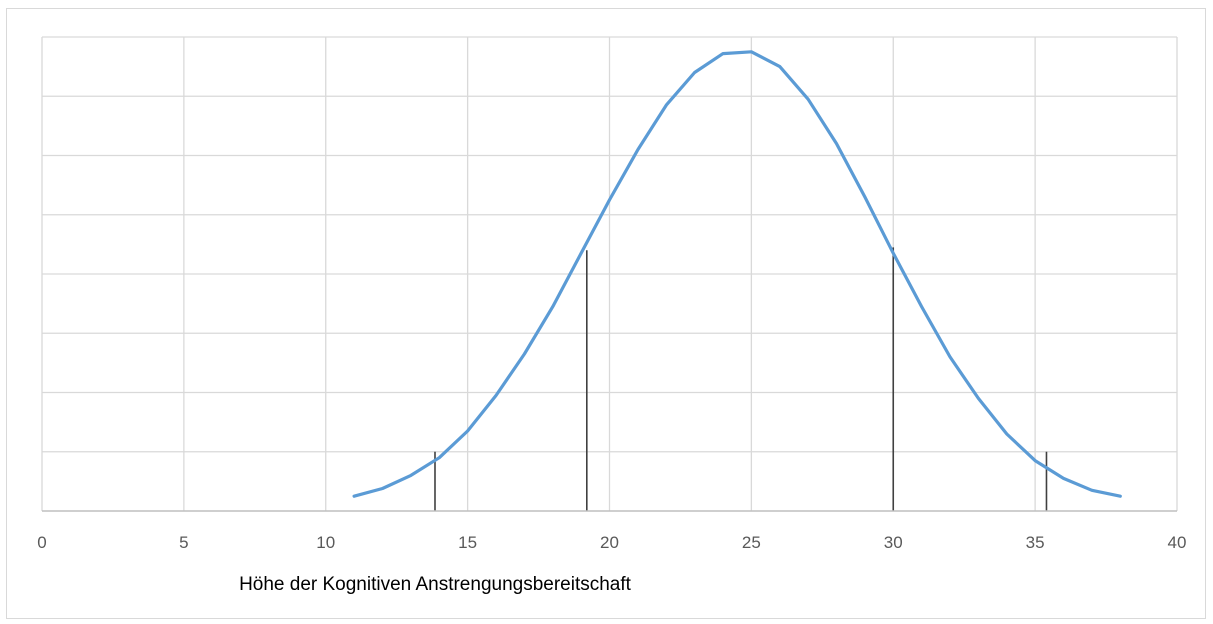  I want to click on x-tick-labels: 0 5 10 15 20 25 30 35 40, so click(611, 542).